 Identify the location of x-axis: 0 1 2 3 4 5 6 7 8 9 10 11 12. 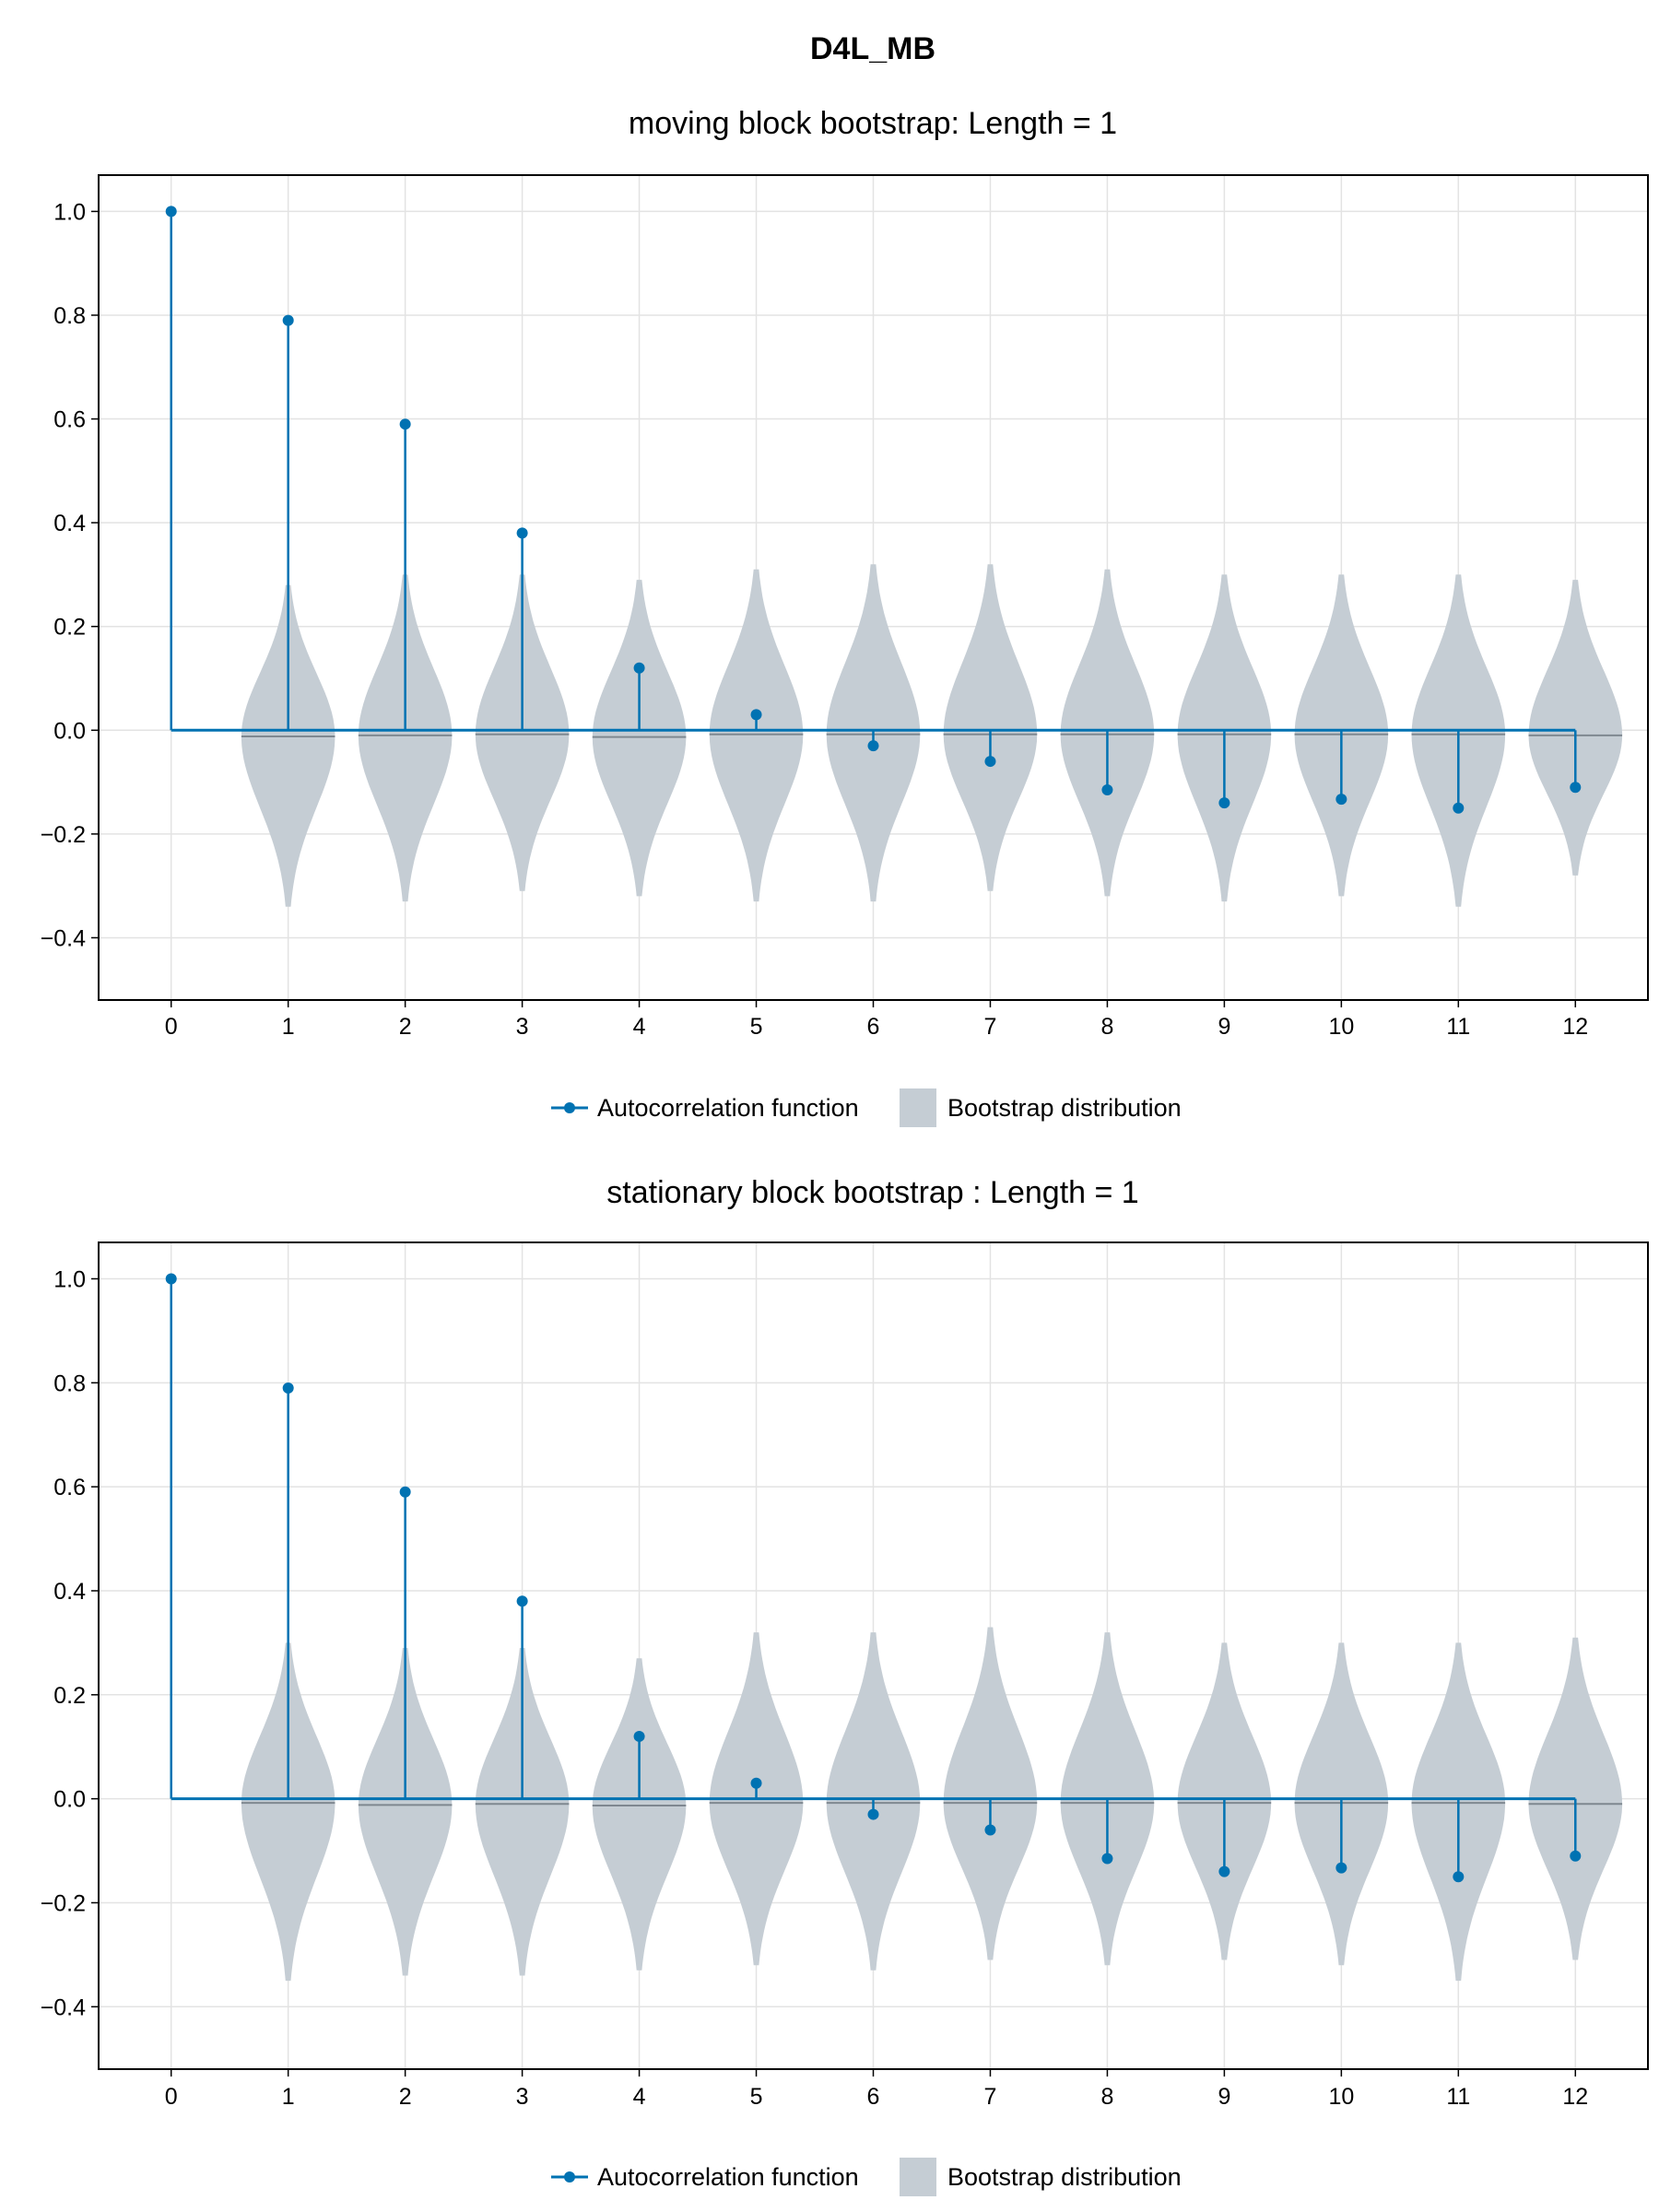
(876, 2089).